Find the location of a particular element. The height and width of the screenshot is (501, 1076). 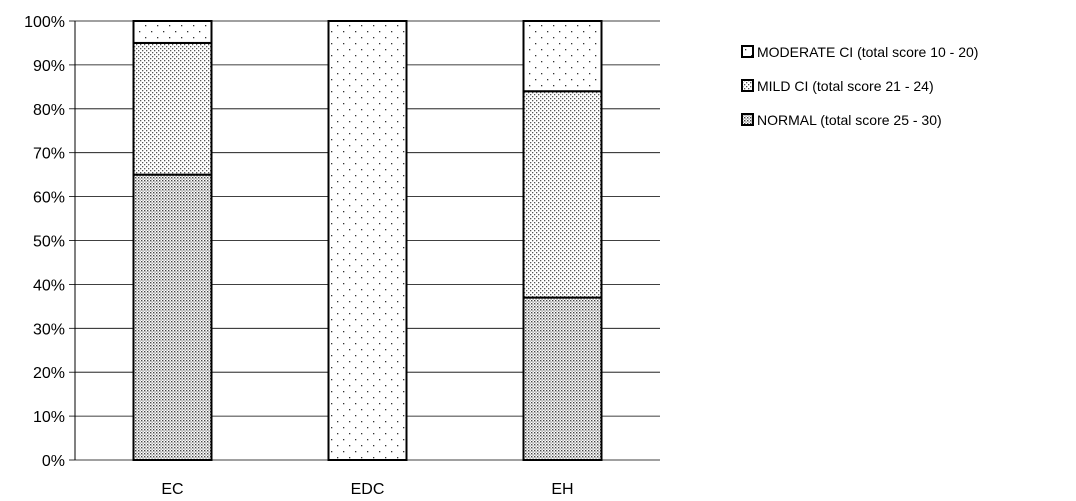

x-tick-label: EDC is located at coordinates (368, 489).